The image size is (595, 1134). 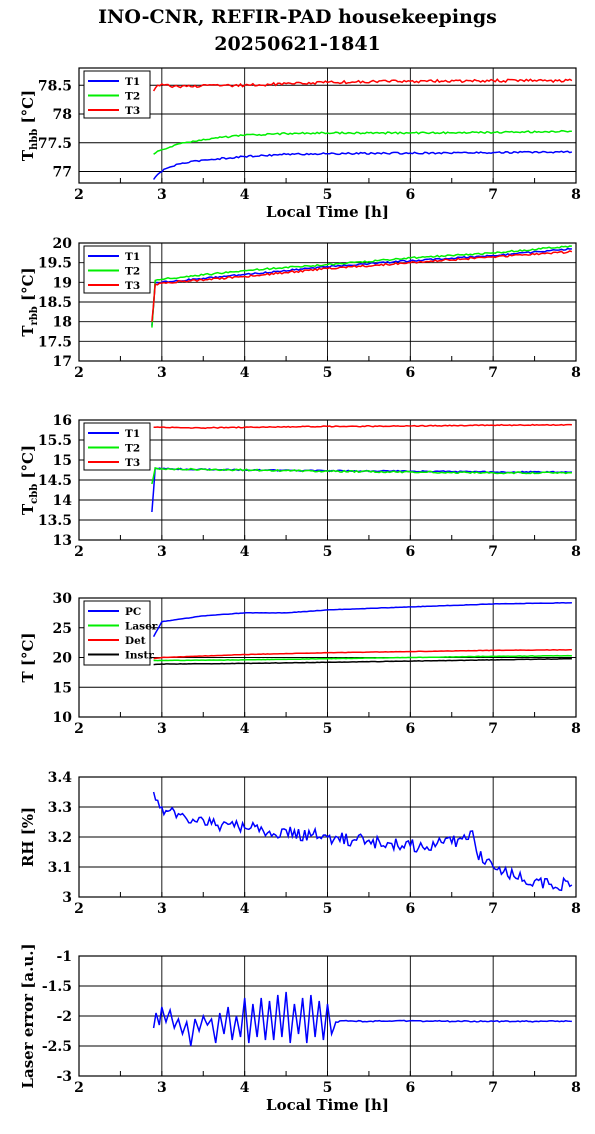 What do you see at coordinates (55, 144) in the screenshot?
I see `y-tick-label: 77.5` at bounding box center [55, 144].